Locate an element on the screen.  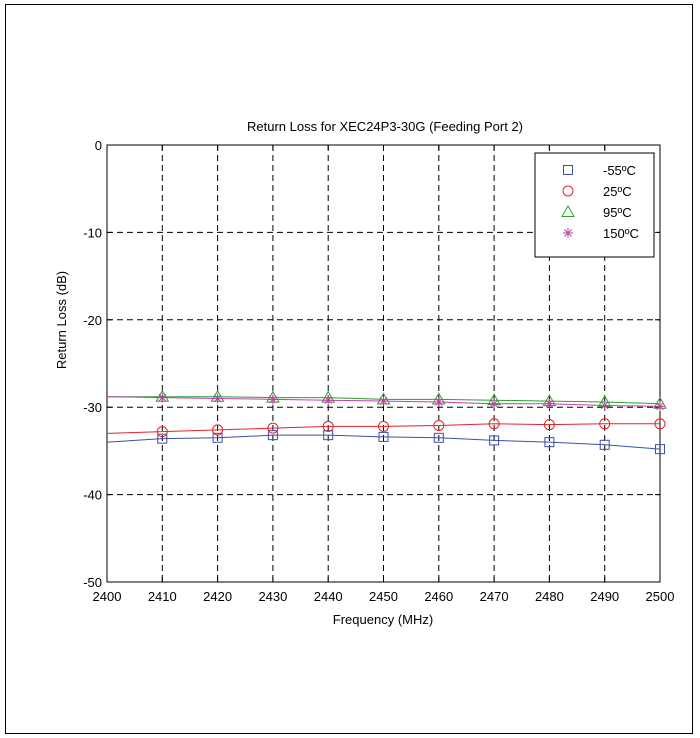
legend-label: -55ºC is located at coordinates (619, 170).